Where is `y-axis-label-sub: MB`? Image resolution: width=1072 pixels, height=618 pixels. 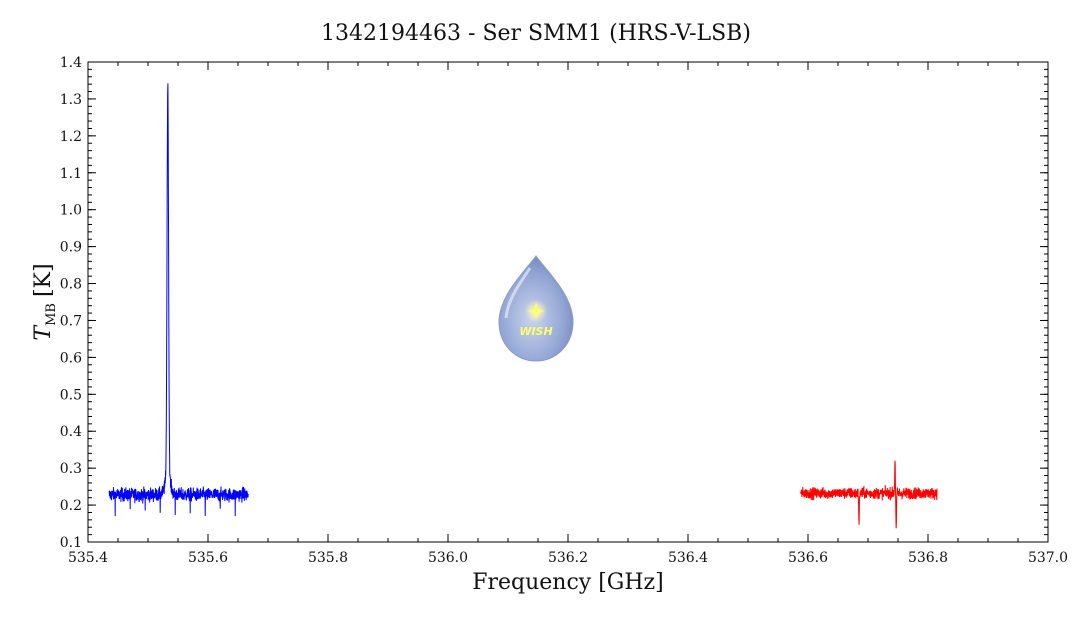
y-axis-label-sub: MB is located at coordinates (51, 314).